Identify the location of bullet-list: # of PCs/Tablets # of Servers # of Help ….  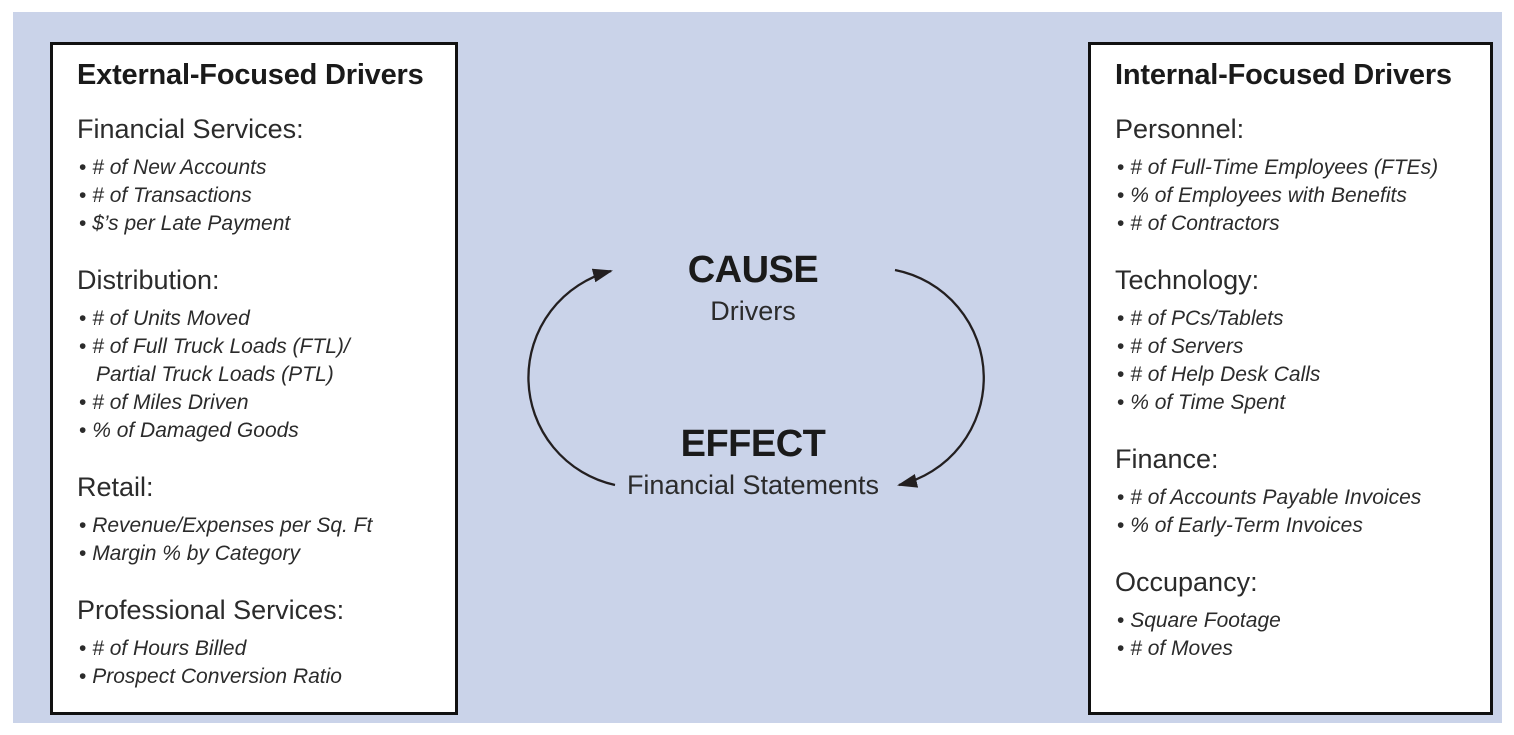
(1291, 361).